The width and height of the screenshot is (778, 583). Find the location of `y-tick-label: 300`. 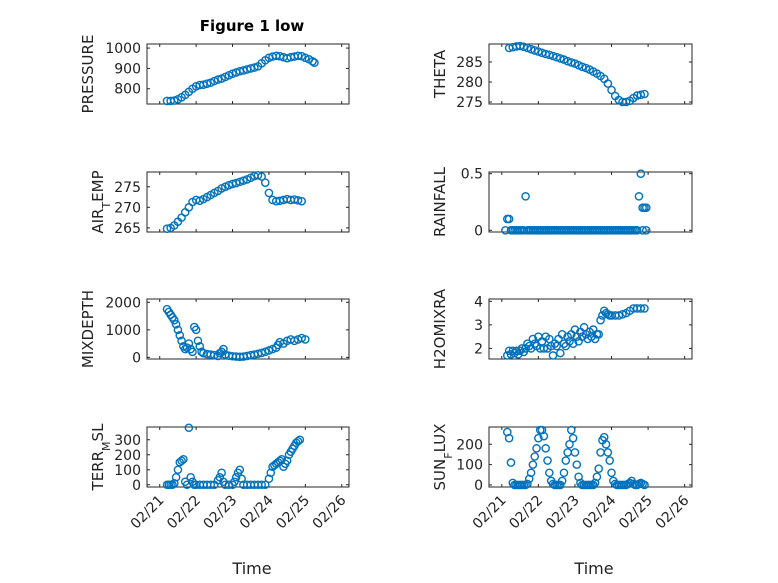

y-tick-label: 300 is located at coordinates (127, 441).